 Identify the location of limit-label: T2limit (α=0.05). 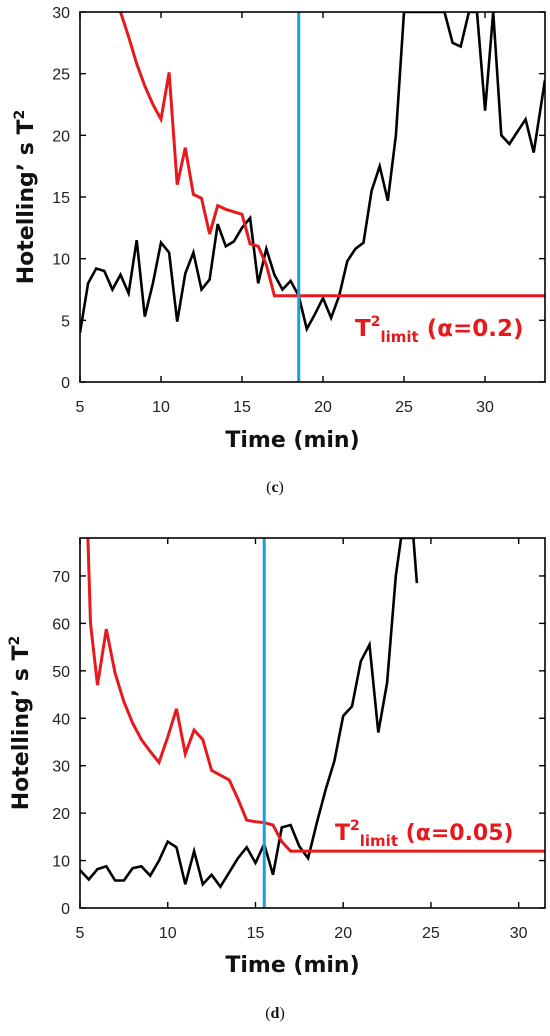
(424, 834).